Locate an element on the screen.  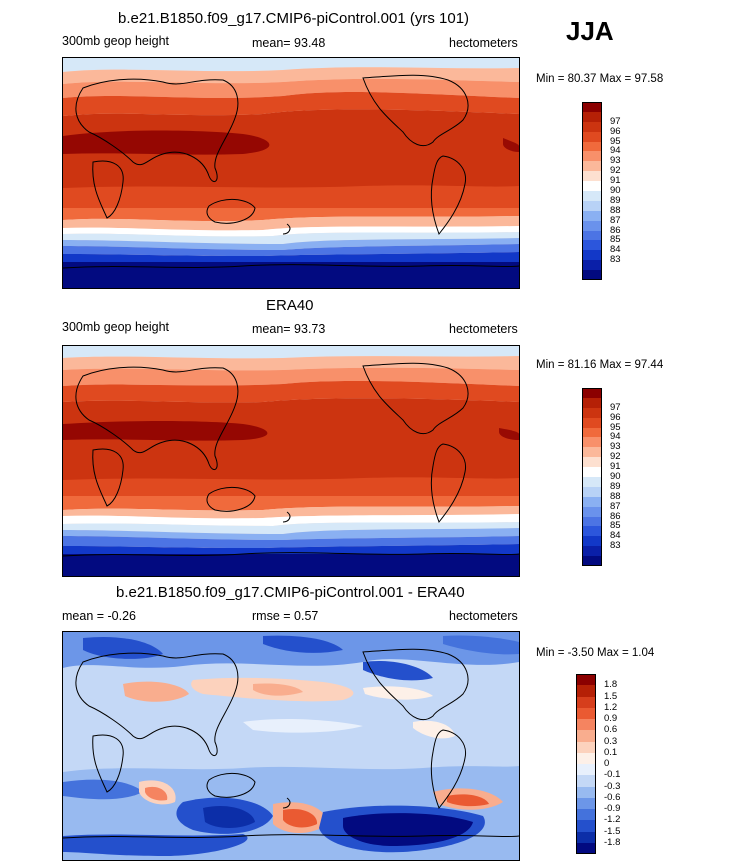
colorbar-label: 1.8 is located at coordinates (611, 685).